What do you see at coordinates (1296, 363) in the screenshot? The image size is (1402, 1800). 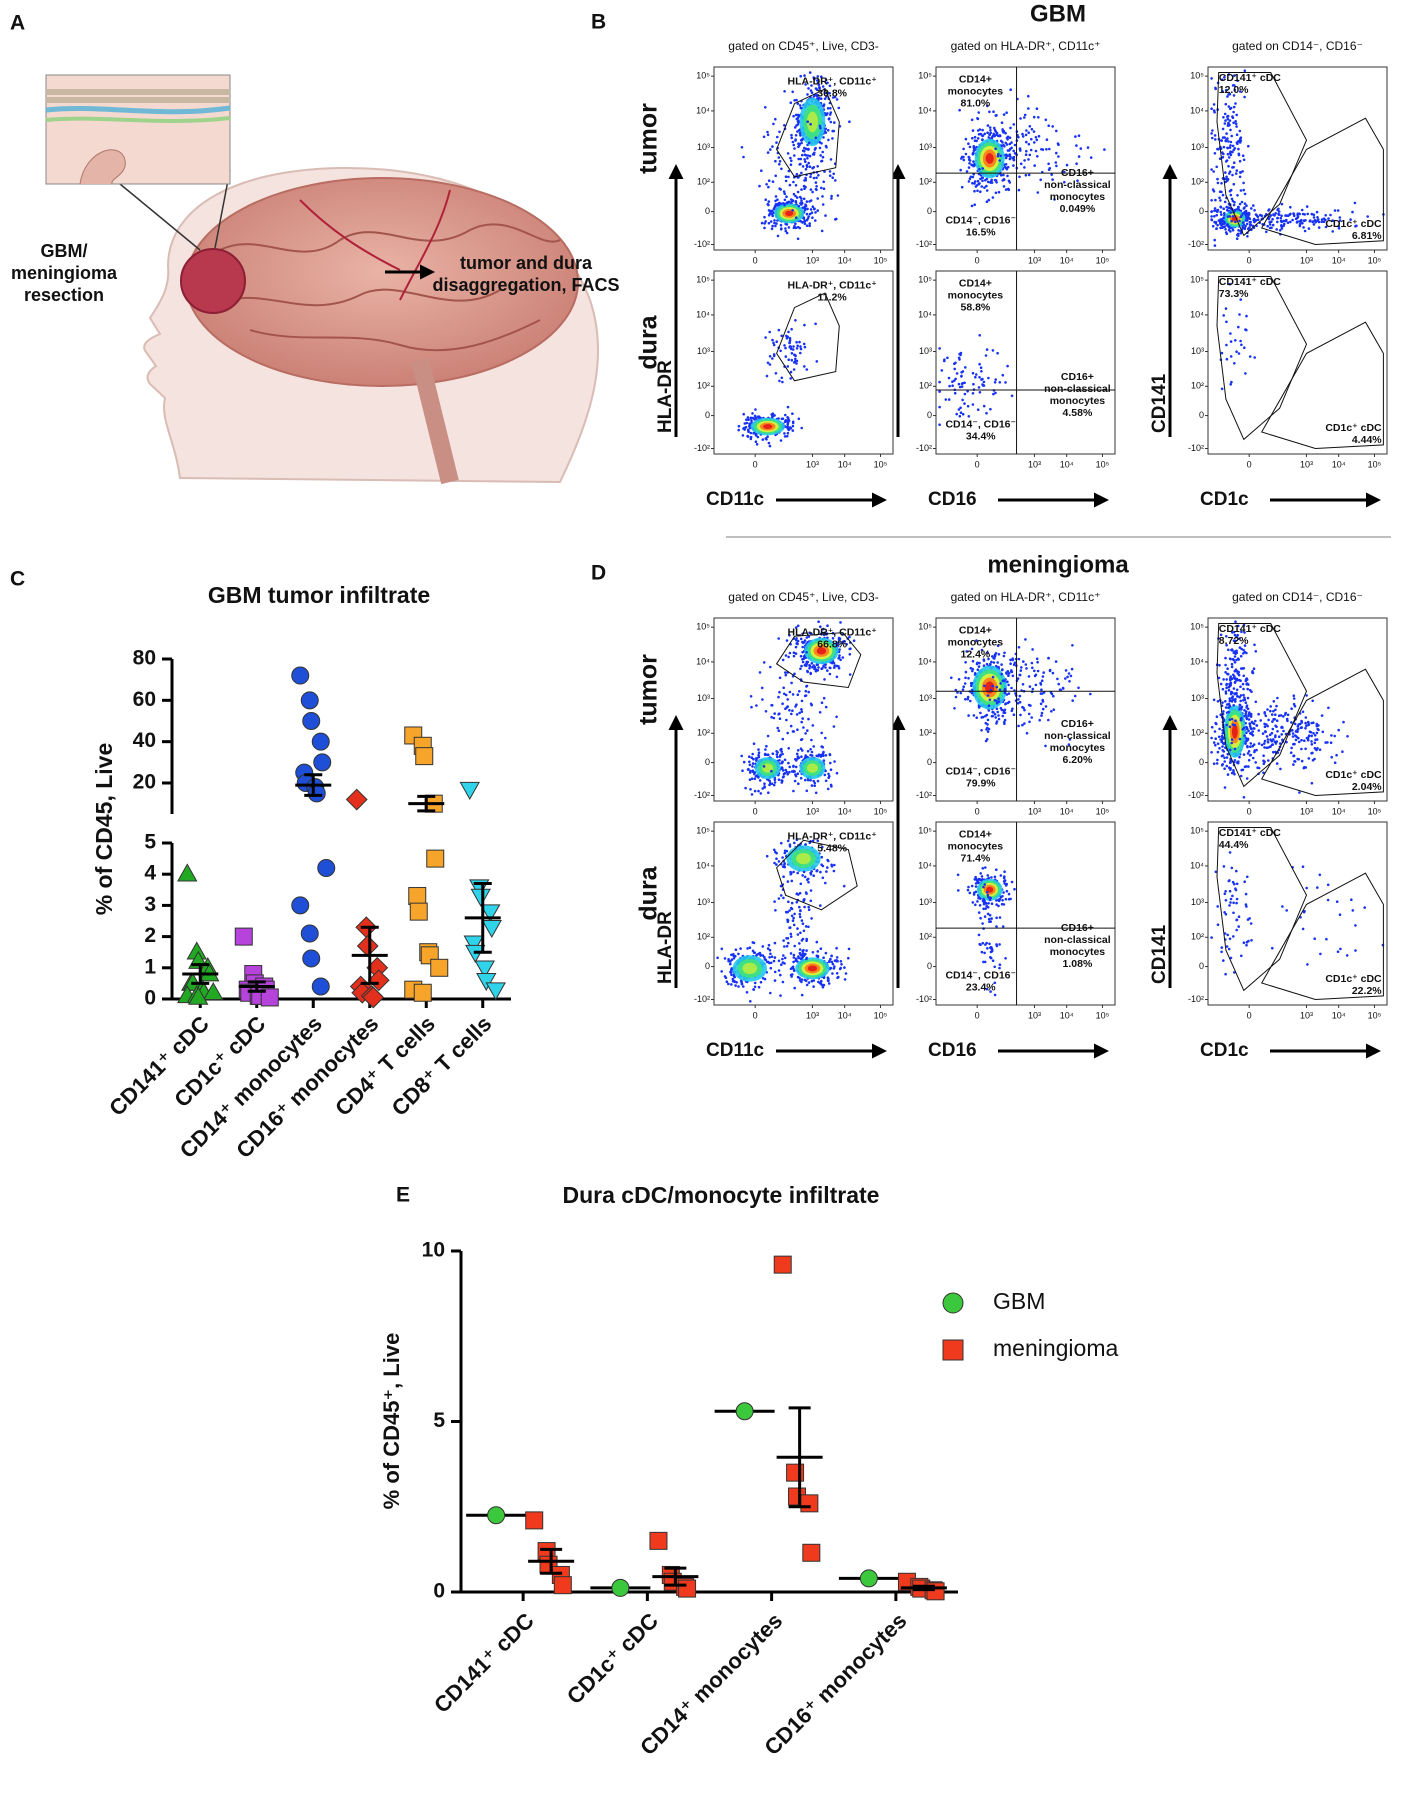 I see `flow-plot` at bounding box center [1296, 363].